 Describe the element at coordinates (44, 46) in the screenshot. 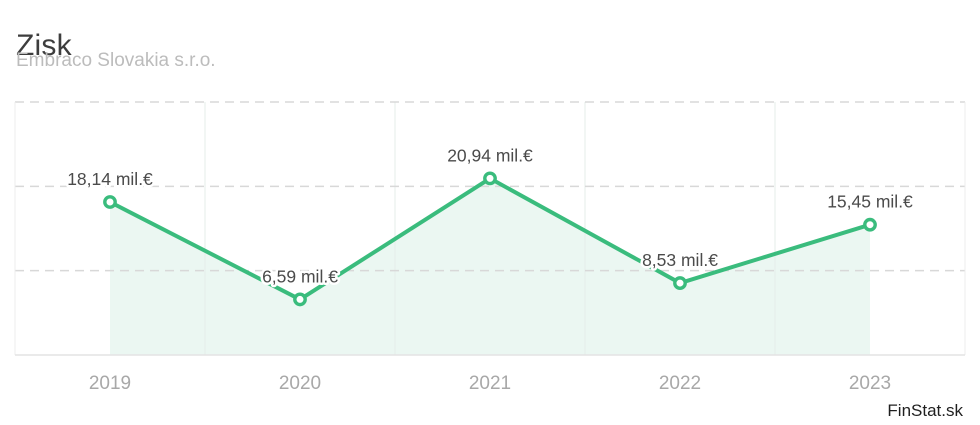

I see `page-title: Zisk` at that location.